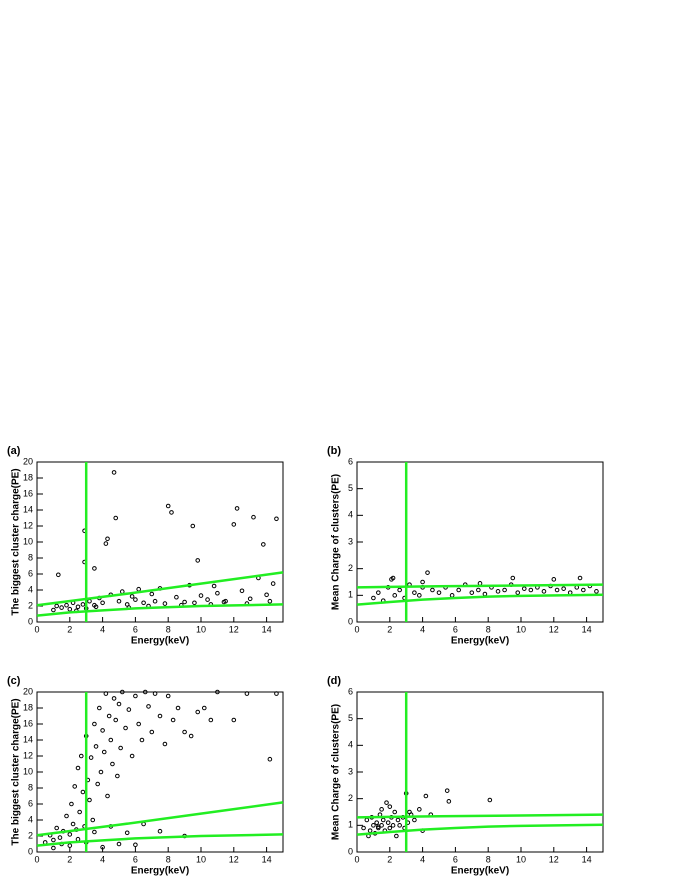 The width and height of the screenshot is (692, 896). What do you see at coordinates (14, 451) in the screenshot?
I see `panel-label: (a)` at bounding box center [14, 451].